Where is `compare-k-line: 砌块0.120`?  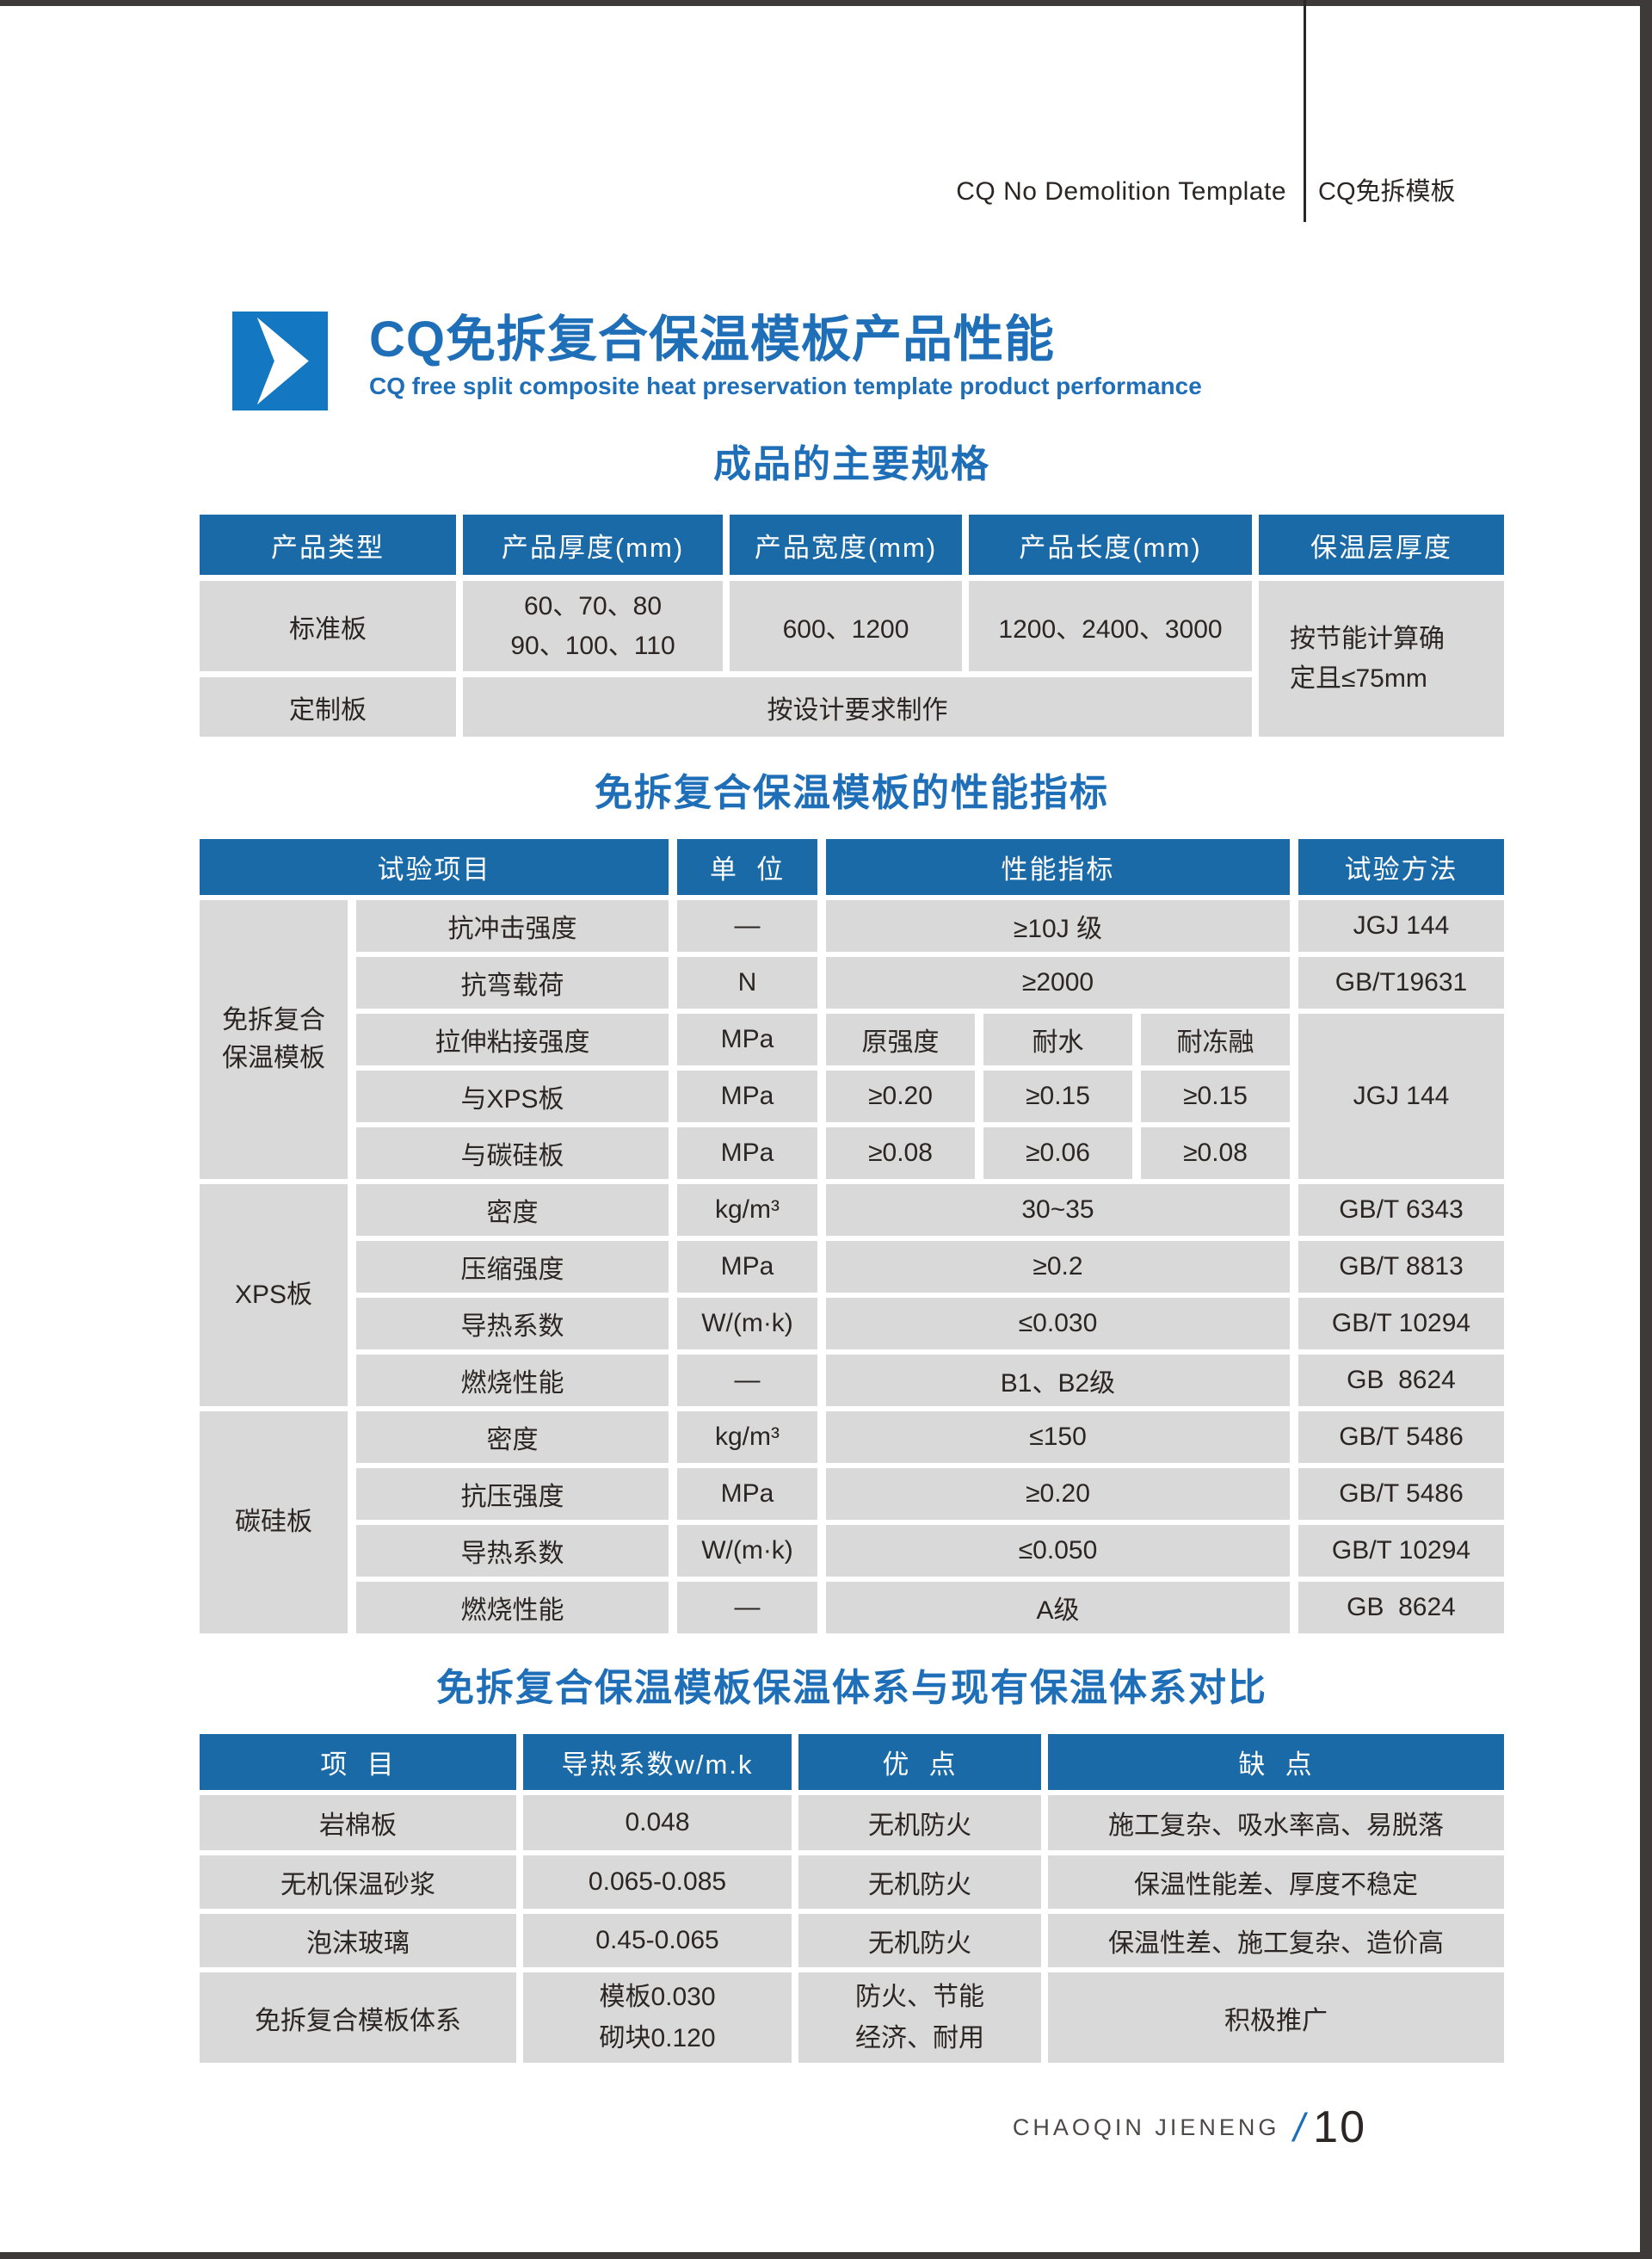
compare-k-line: 砌块0.120 is located at coordinates (657, 2038).